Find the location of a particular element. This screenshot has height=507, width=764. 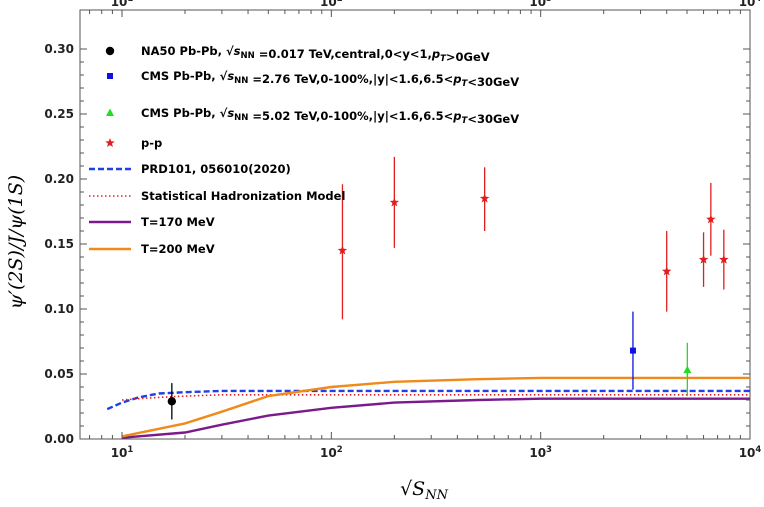

legend-label: T=170 MeV is located at coordinates (178, 222).